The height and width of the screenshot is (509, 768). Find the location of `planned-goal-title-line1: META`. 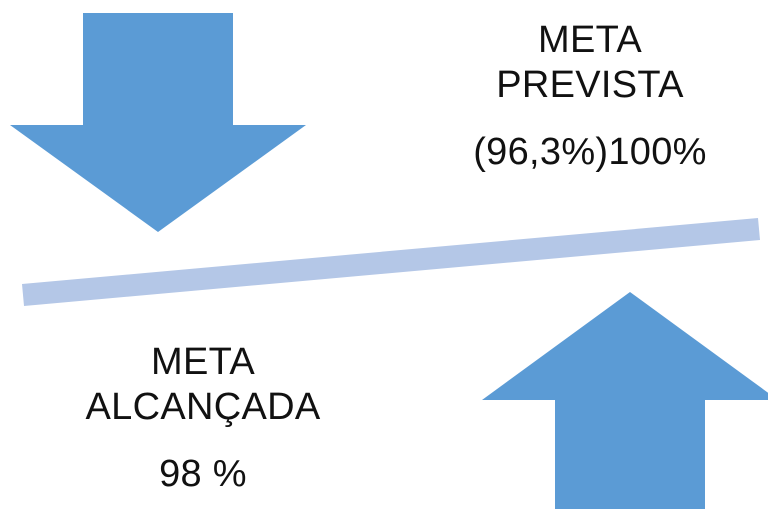

planned-goal-title-line1: META is located at coordinates (590, 40).